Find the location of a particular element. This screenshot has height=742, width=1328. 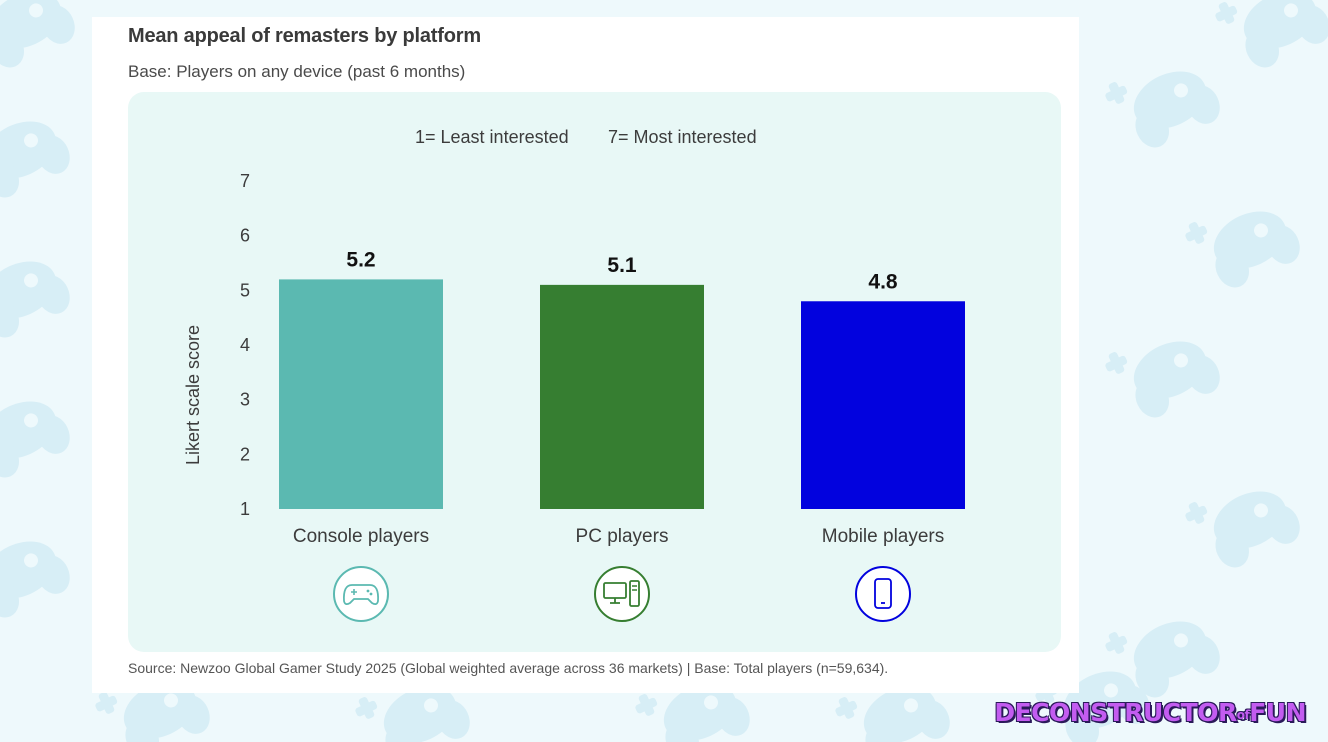

y-tick-label: 4 is located at coordinates (245, 345).